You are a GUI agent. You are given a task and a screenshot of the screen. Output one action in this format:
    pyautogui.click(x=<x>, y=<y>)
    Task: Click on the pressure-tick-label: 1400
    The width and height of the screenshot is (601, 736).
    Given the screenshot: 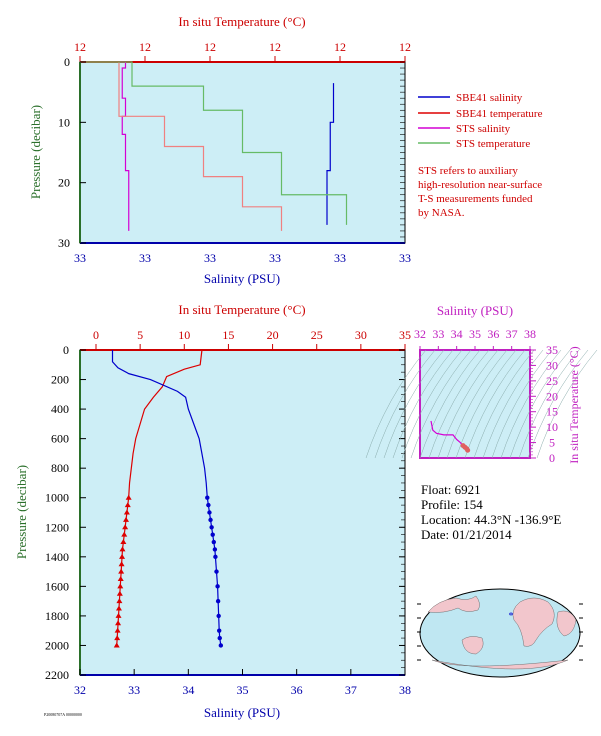 What is the action you would take?
    pyautogui.click(x=57, y=557)
    